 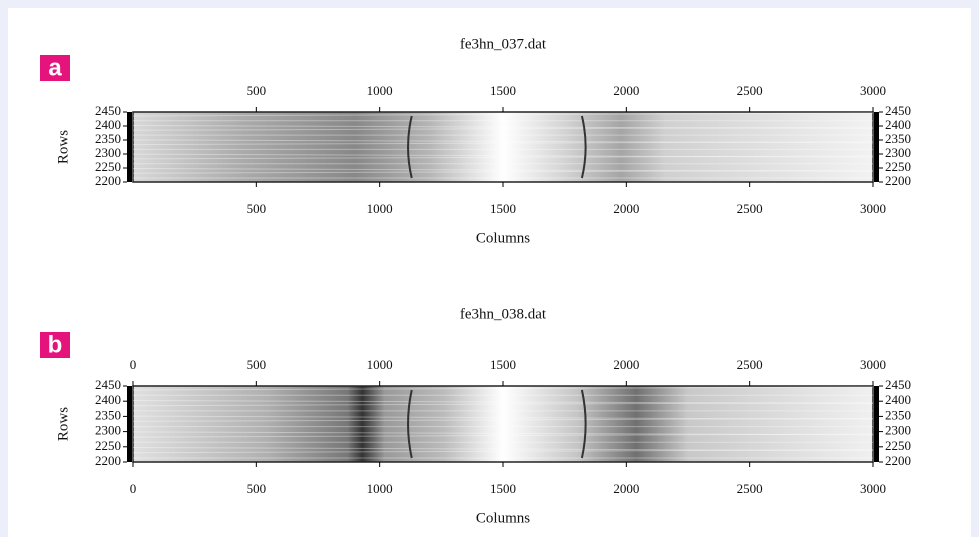 I want to click on panel-label: b, so click(x=55, y=344).